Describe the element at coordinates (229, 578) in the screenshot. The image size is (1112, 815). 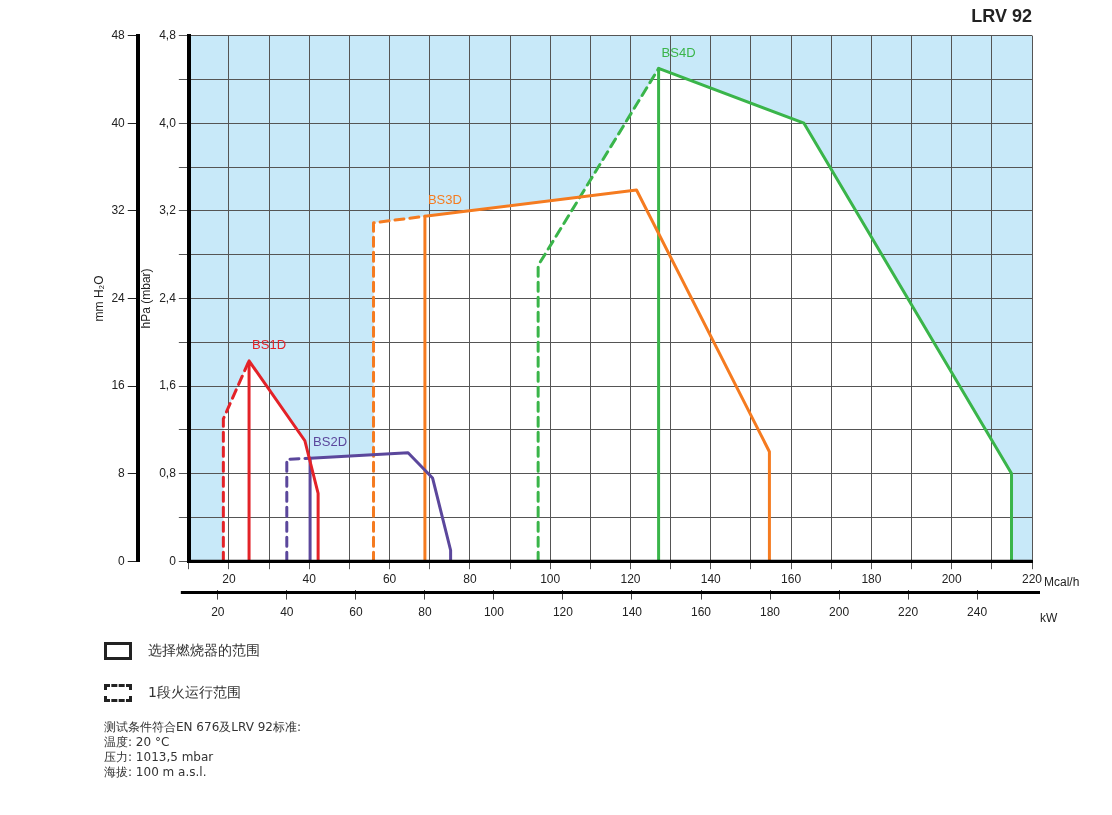
I see `x-tick-label: 20` at that location.